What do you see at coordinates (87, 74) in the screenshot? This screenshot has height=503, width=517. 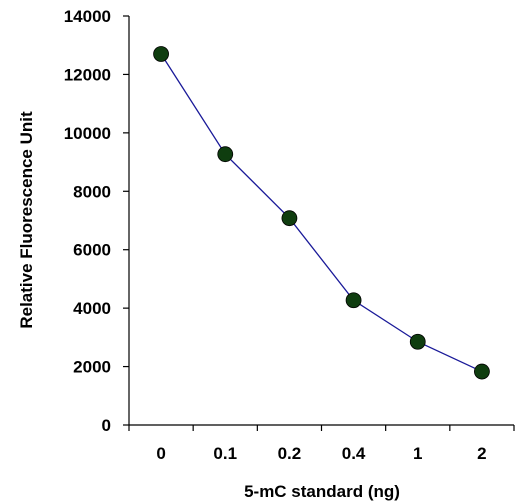 I see `y-tick-label: 12000` at bounding box center [87, 74].